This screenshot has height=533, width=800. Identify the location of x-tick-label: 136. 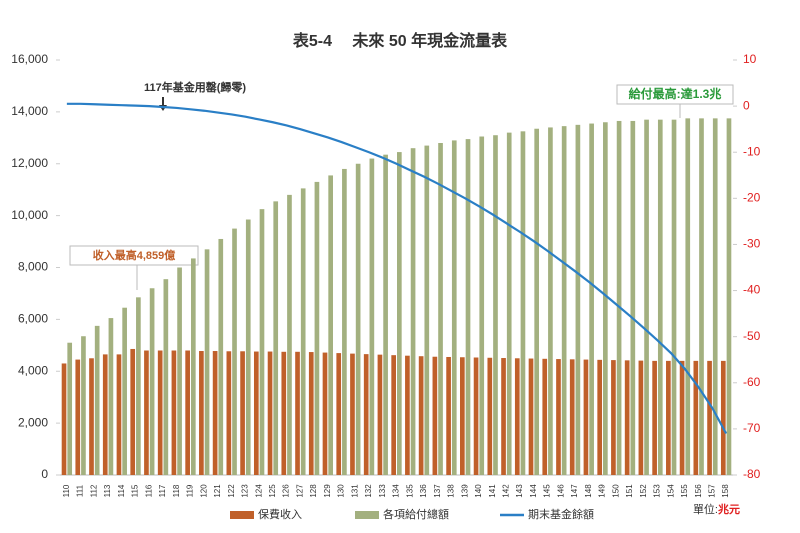
(423, 491).